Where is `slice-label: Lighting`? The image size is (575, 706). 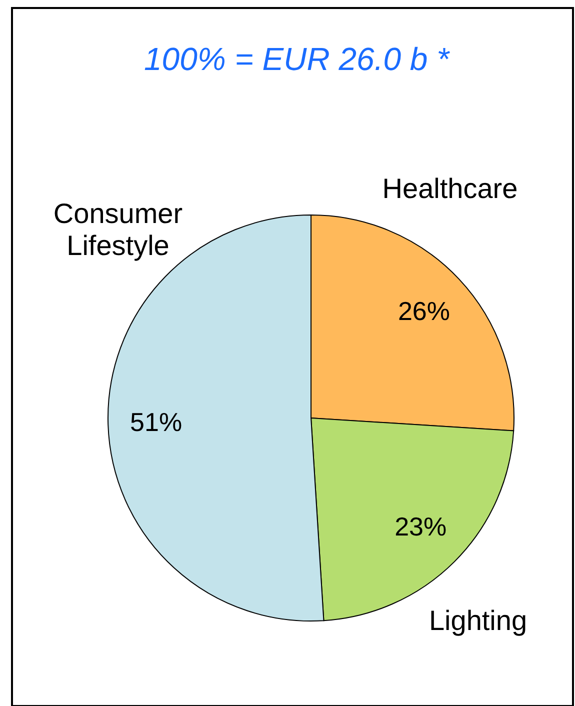
slice-label: Lighting is located at coordinates (478, 620).